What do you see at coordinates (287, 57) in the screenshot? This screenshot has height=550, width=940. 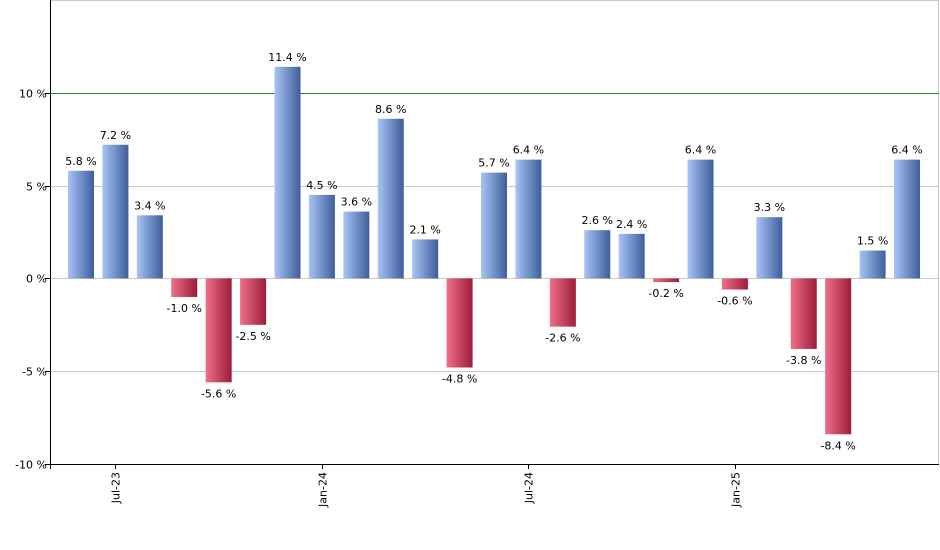 I see `data-label: 11.4 %` at bounding box center [287, 57].